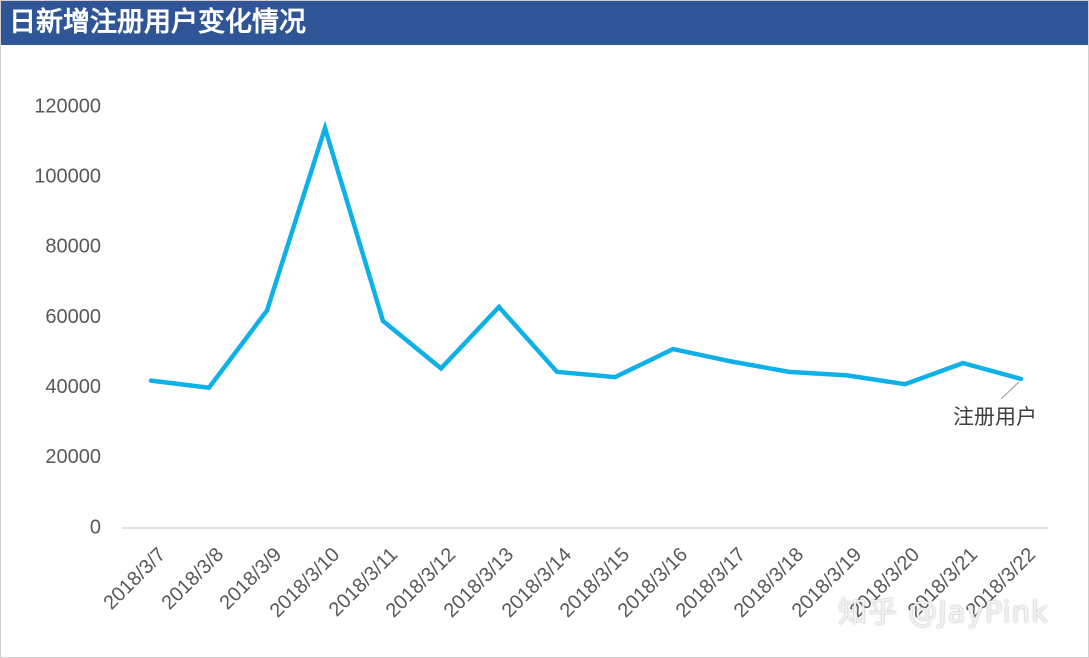  I want to click on watermark: 知乎 @JayPink, so click(943, 612).